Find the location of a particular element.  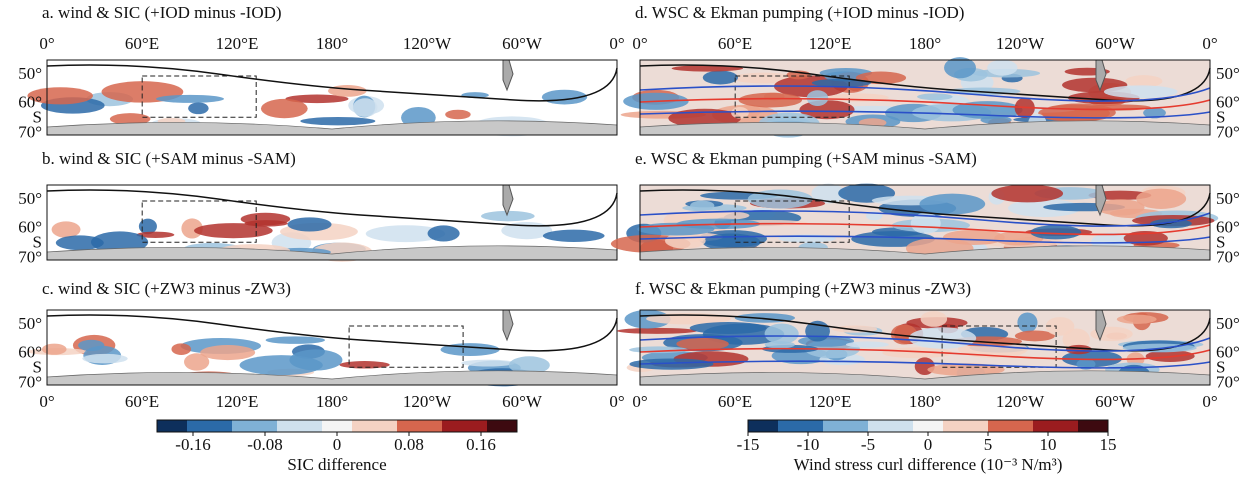

colorbar-tick-label: -0.16 is located at coordinates (192, 444).